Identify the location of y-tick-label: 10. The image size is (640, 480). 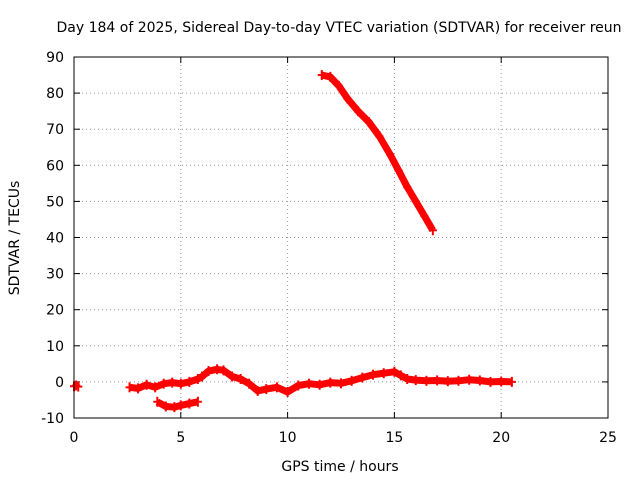
(55, 347).